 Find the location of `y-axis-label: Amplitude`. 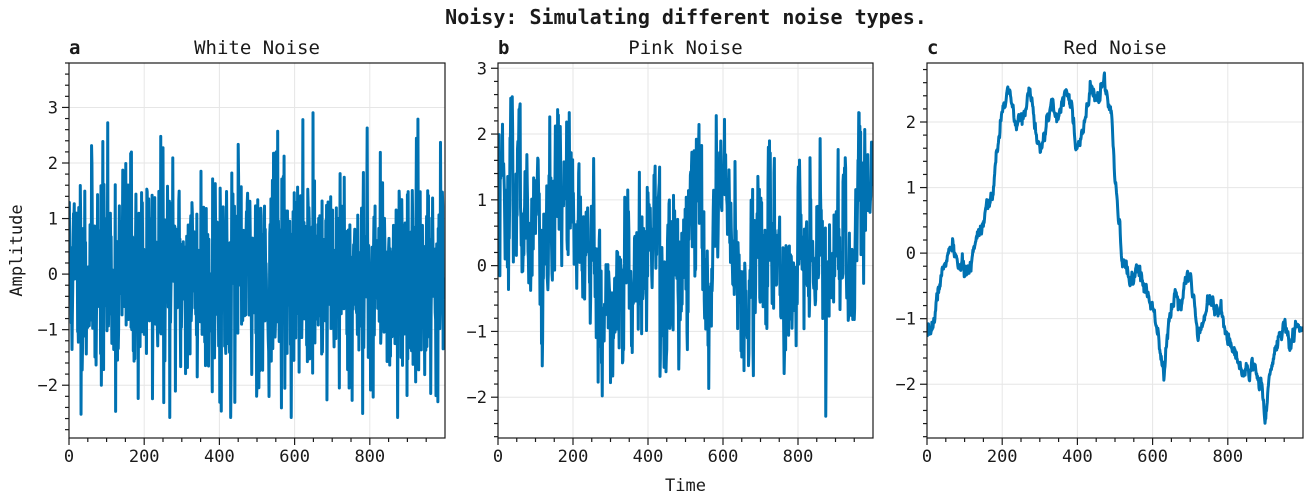

y-axis-label: Amplitude is located at coordinates (17, 250).